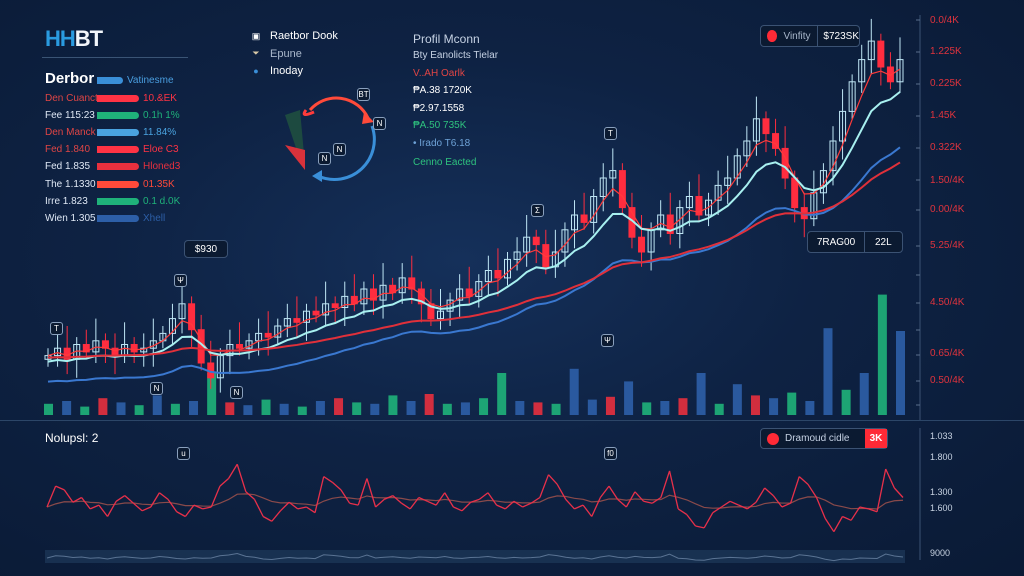 Image resolution: width=1024 pixels, height=576 pixels. I want to click on panel-row: Den Manck 11.84%, so click(110, 132).